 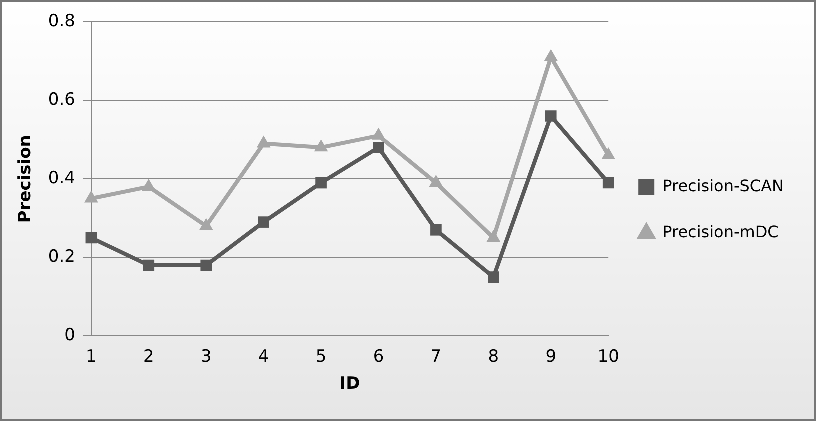 What do you see at coordinates (378, 356) in the screenshot?
I see `x-tick-label: 6` at bounding box center [378, 356].